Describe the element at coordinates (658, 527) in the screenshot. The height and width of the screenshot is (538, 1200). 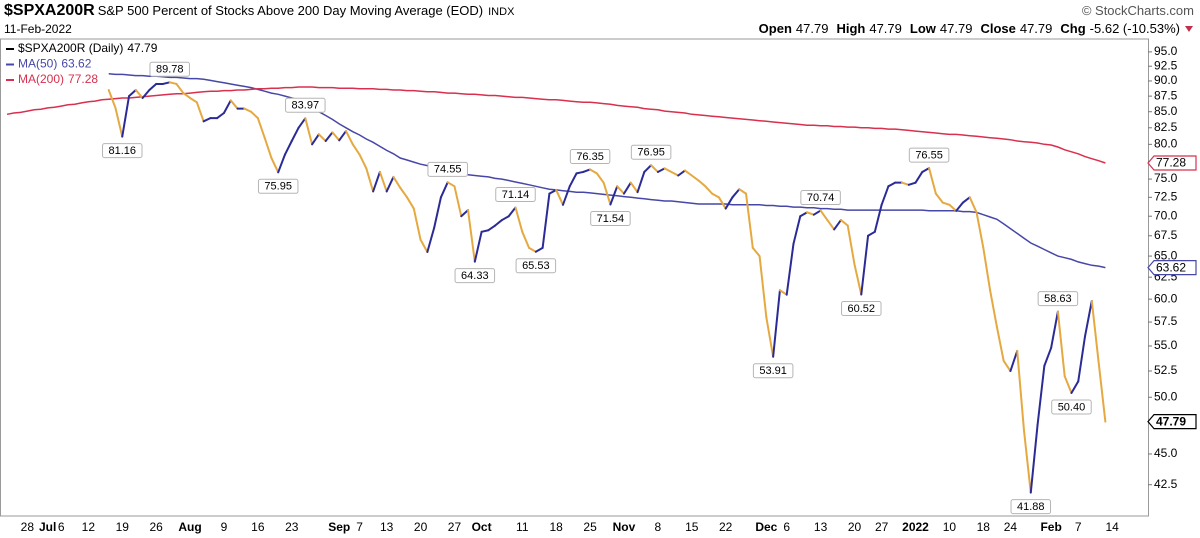
I see `x-tick-label: 8` at that location.